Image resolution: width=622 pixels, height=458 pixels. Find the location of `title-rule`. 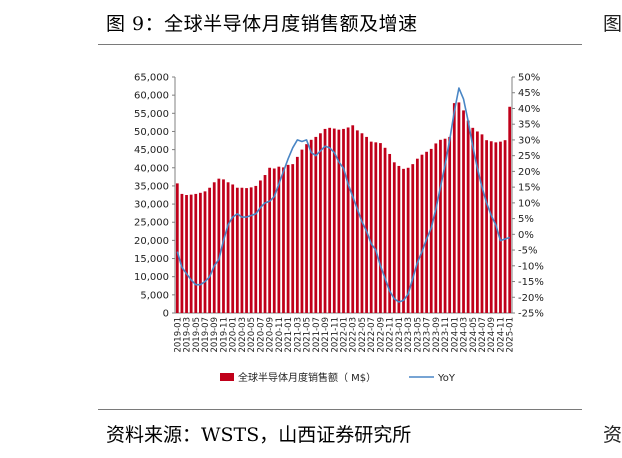

title-rule is located at coordinates (340, 44).